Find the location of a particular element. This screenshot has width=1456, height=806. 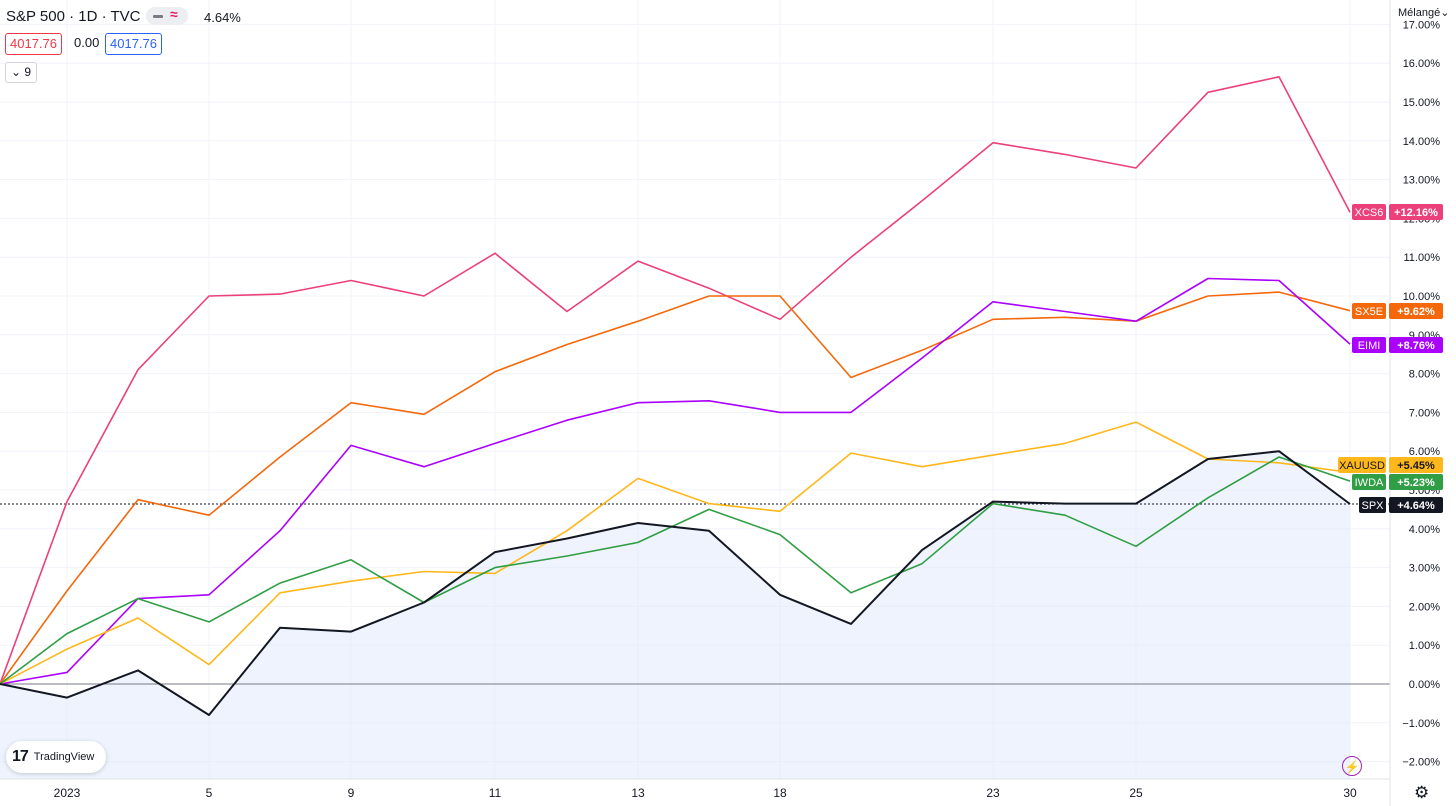

x-tick-label: 13 is located at coordinates (638, 793).